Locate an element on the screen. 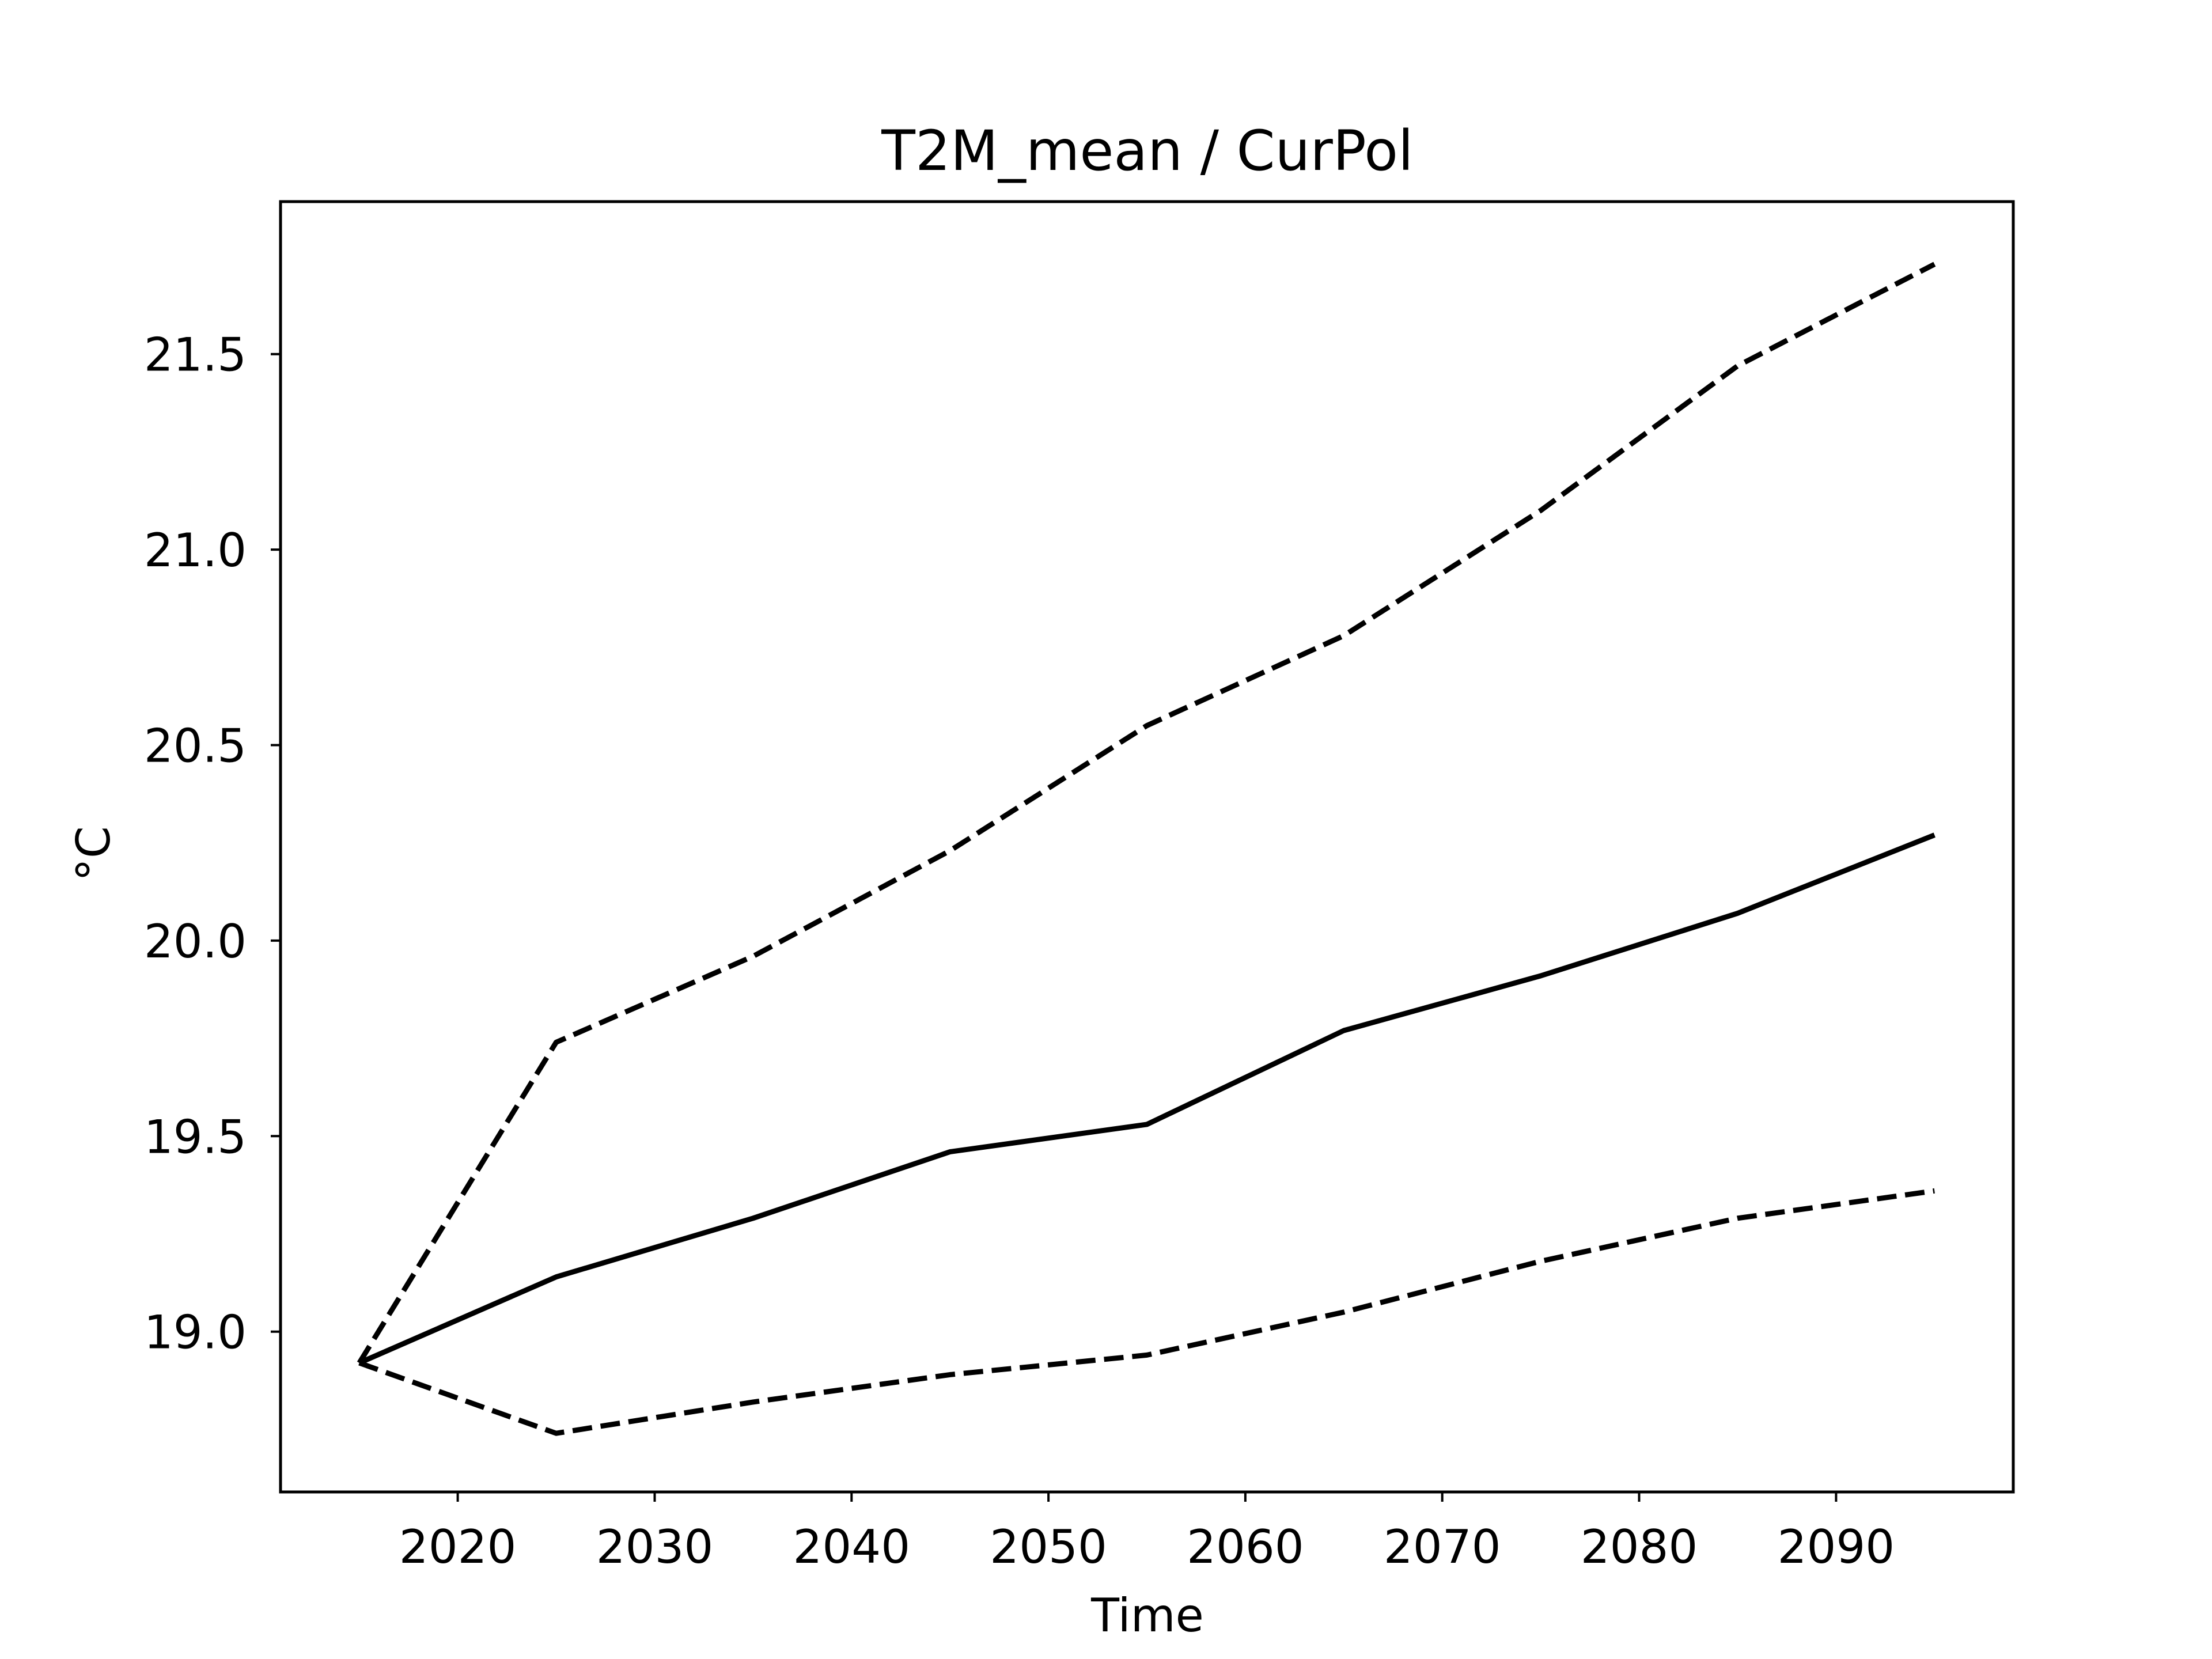  y-tick-label: 20.5 is located at coordinates (195, 746).